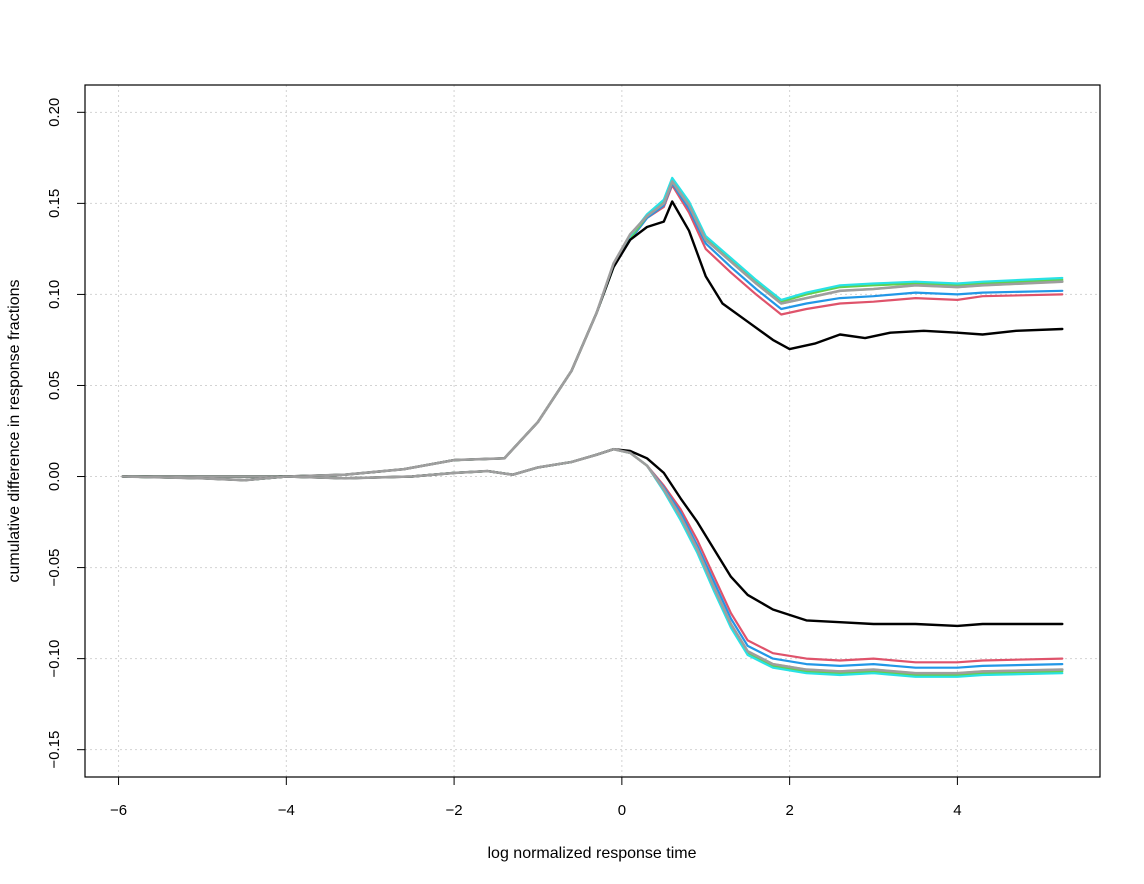  Describe the element at coordinates (286, 810) in the screenshot. I see `x-tick-label: −4` at that location.